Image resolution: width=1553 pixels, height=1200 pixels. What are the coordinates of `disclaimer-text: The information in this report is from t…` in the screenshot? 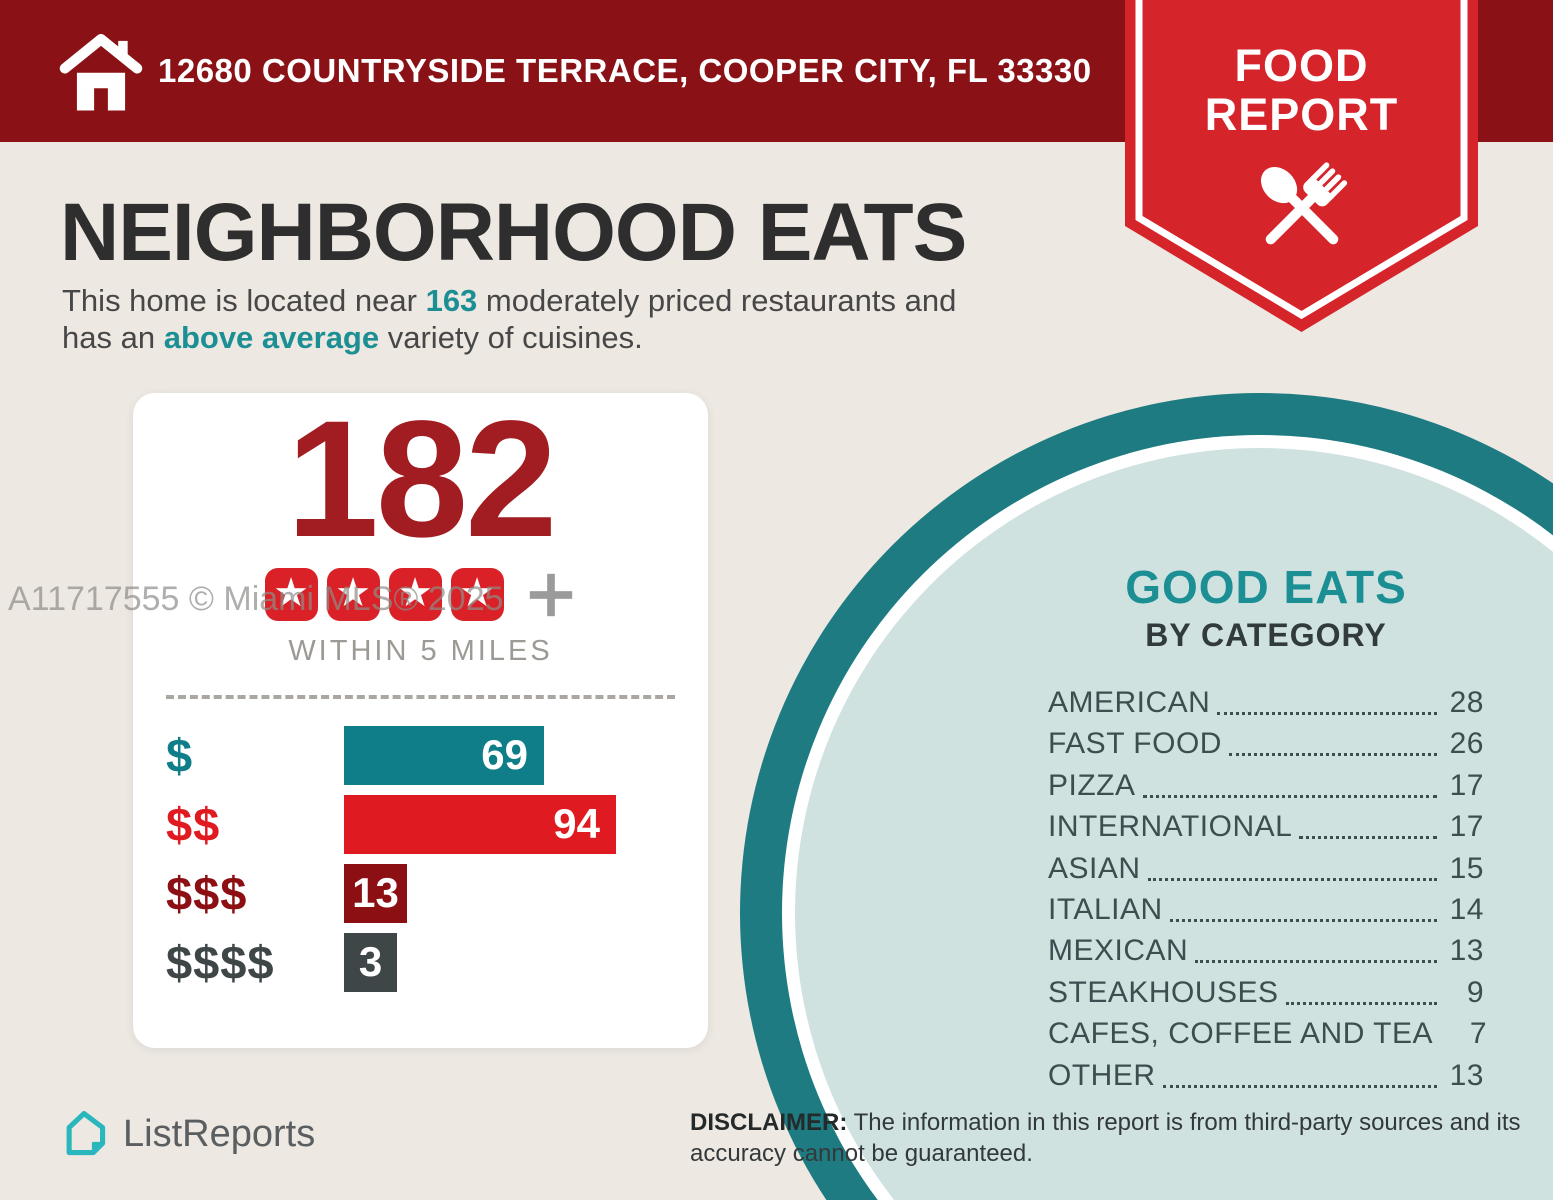 It's located at (1105, 1138).